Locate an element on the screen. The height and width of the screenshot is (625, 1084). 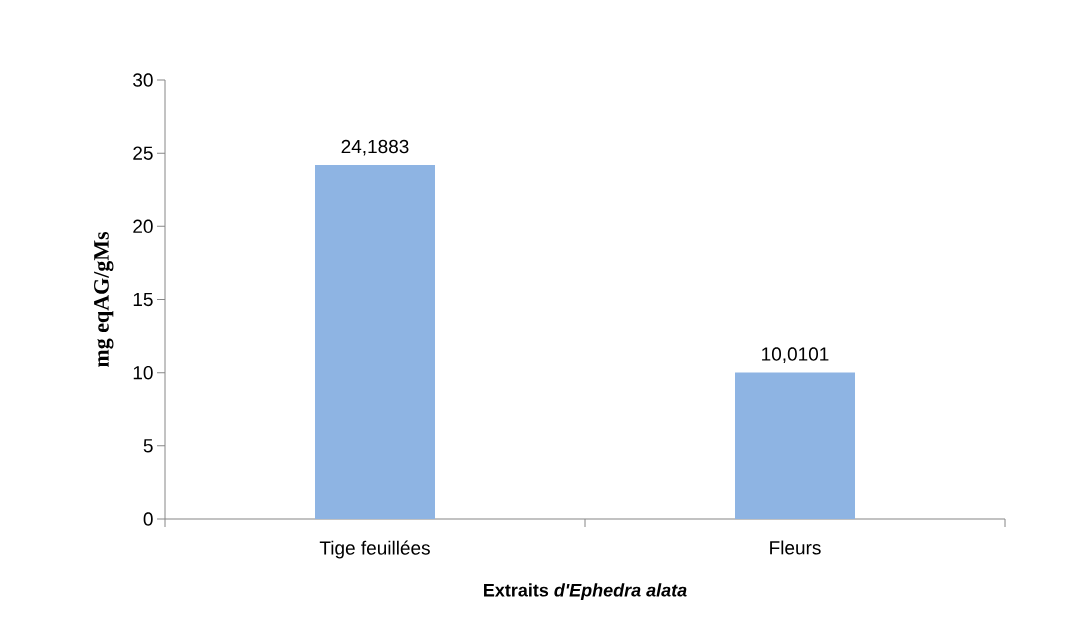
x-tick-label: Fleurs is located at coordinates (795, 547).